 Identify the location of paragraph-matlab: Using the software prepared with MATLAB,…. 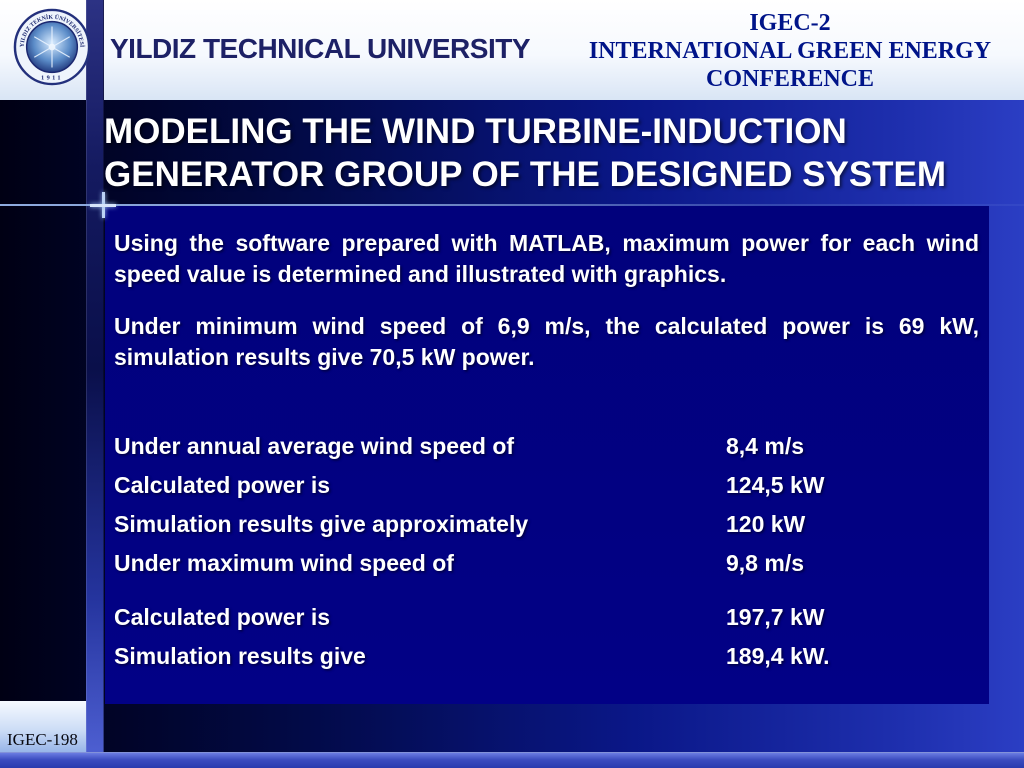
(546, 258).